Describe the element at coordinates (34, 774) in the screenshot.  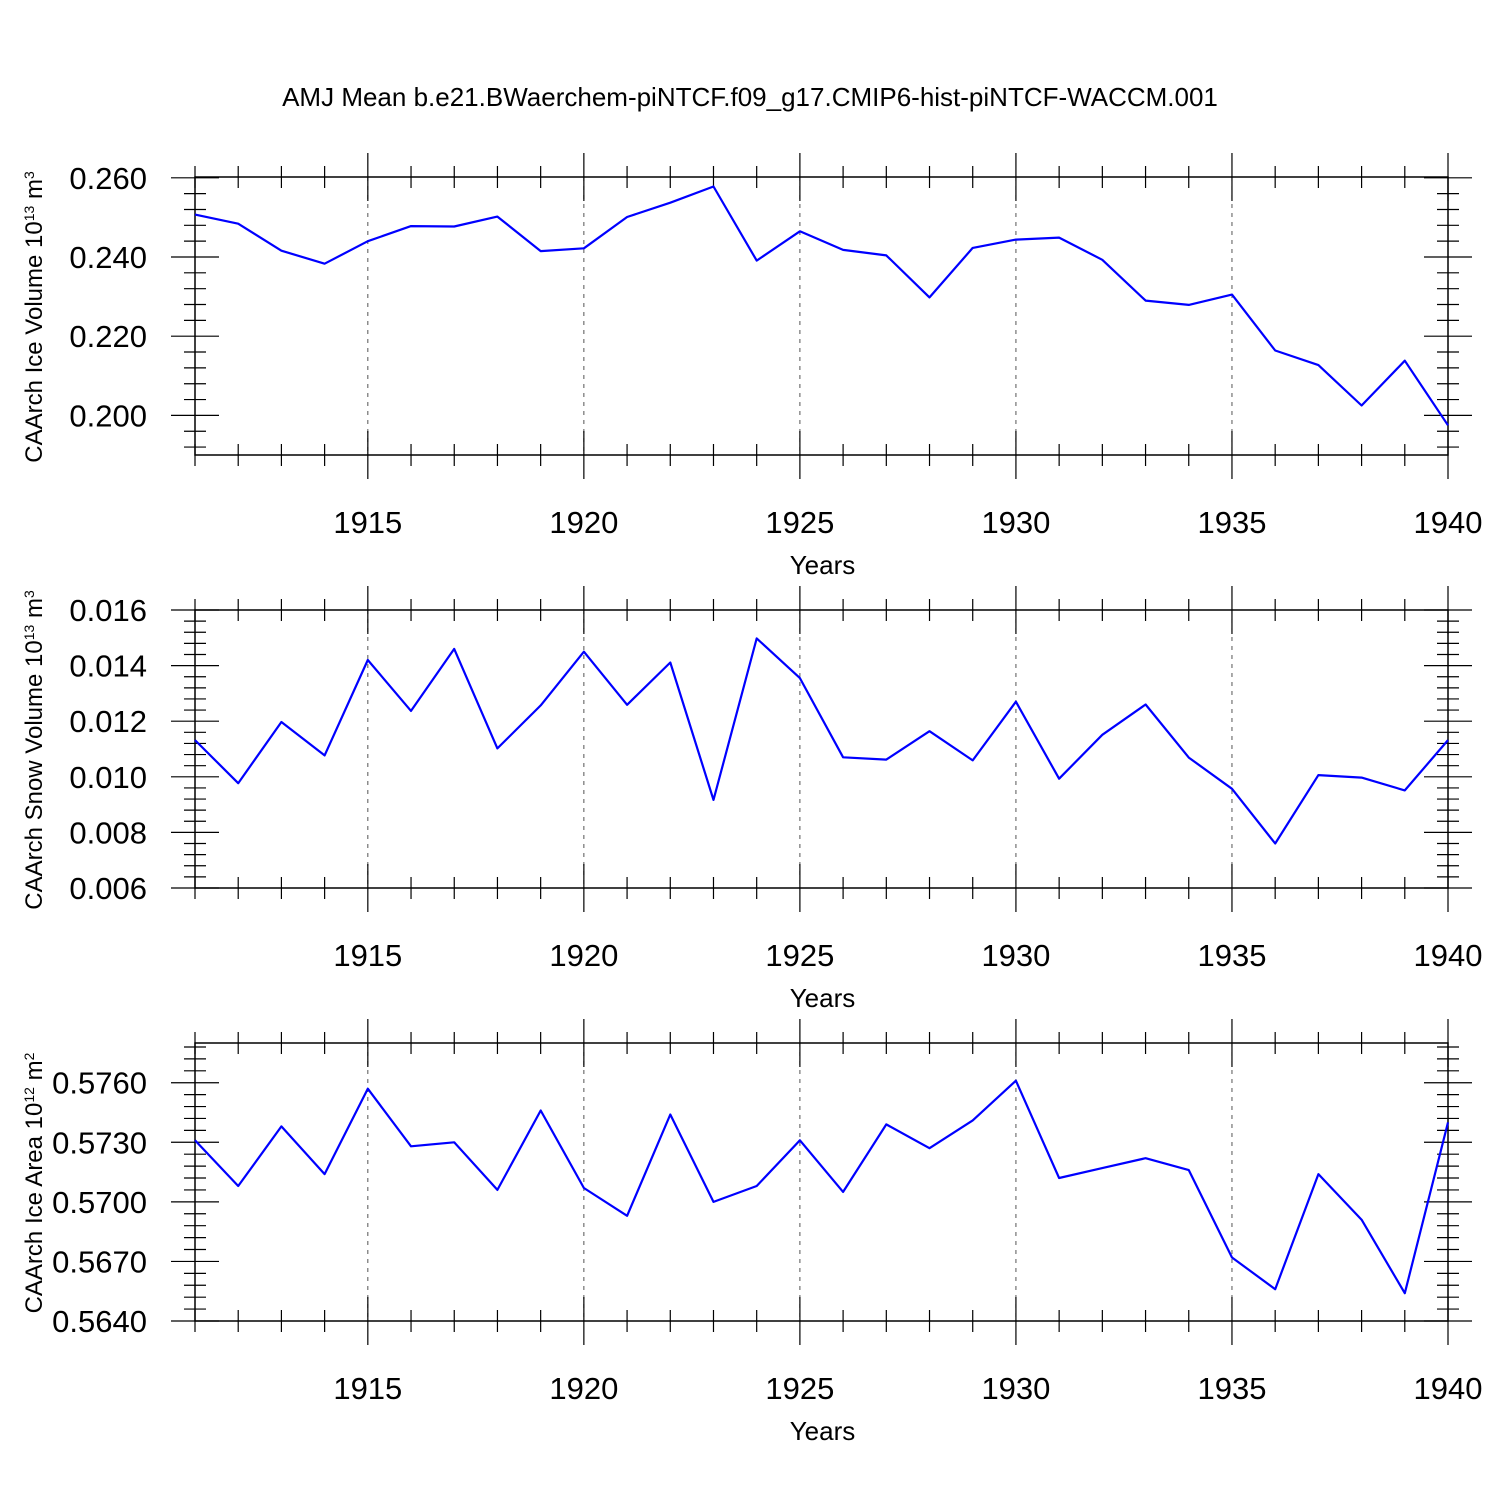
I see `y-axis-title-part: CAArch Snow Volume 10` at that location.